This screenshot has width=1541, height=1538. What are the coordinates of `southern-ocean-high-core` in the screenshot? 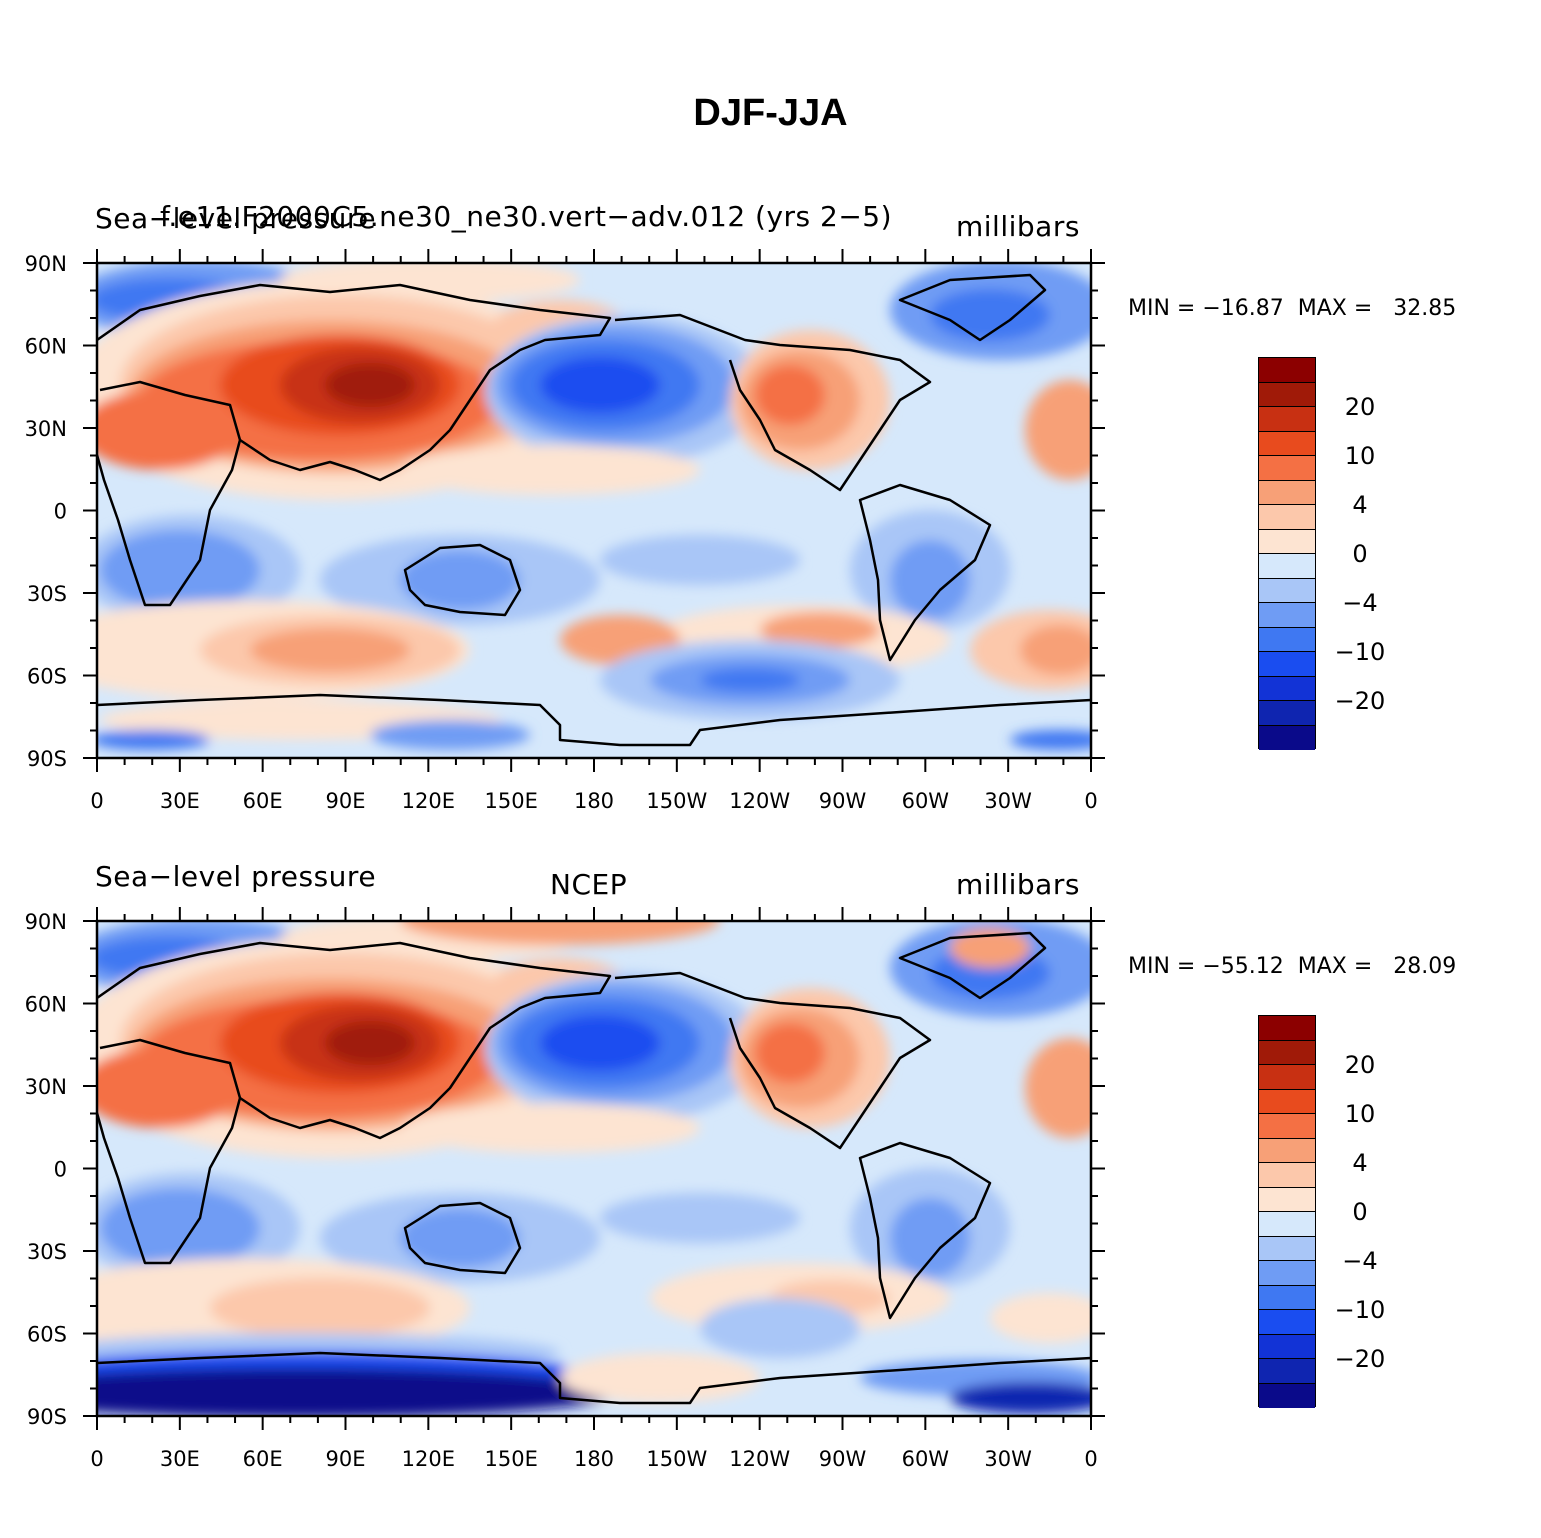 It's located at (330, 650).